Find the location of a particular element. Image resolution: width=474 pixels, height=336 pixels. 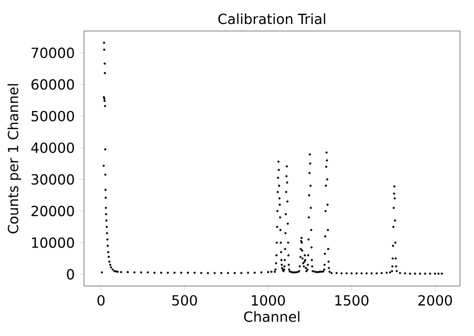

x-tick-label: 1000 is located at coordinates (268, 300).